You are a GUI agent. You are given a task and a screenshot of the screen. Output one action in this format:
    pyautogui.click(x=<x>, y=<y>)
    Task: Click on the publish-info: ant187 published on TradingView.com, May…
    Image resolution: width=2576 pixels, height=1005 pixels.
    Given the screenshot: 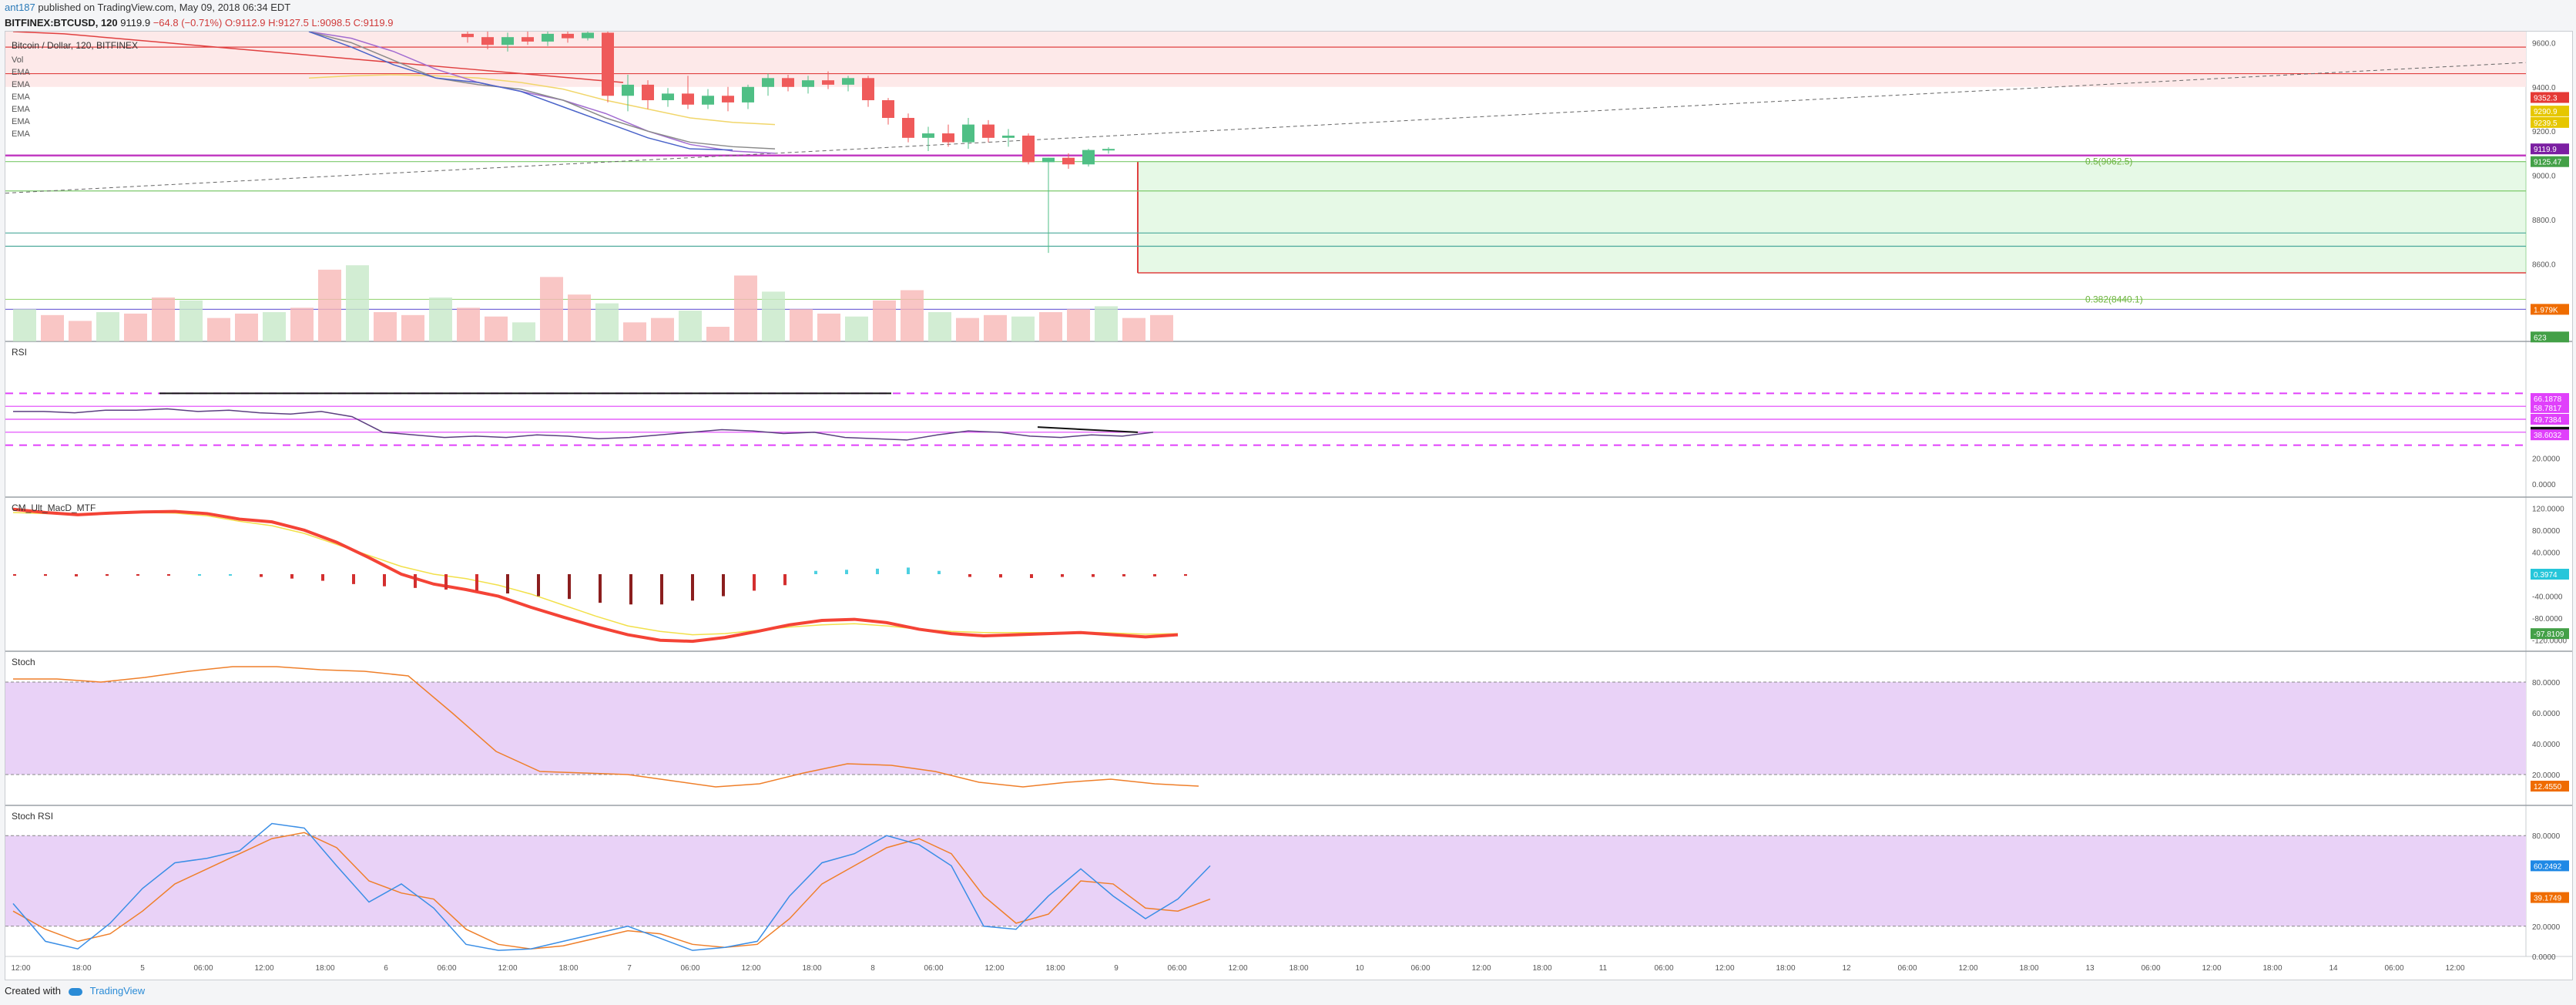 What is the action you would take?
    pyautogui.click(x=147, y=8)
    